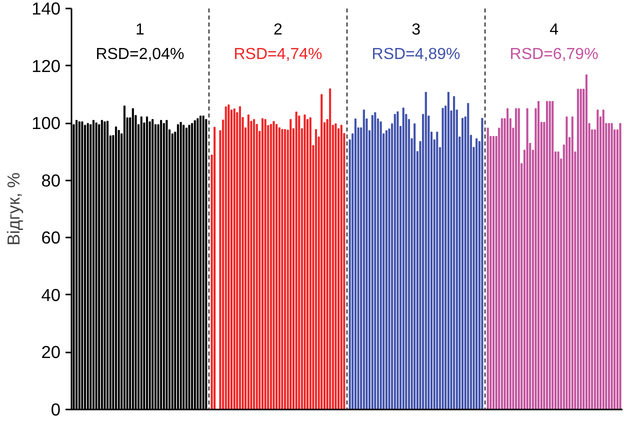 The width and height of the screenshot is (624, 421). What do you see at coordinates (140, 30) in the screenshot?
I see `annotation: 1` at bounding box center [140, 30].